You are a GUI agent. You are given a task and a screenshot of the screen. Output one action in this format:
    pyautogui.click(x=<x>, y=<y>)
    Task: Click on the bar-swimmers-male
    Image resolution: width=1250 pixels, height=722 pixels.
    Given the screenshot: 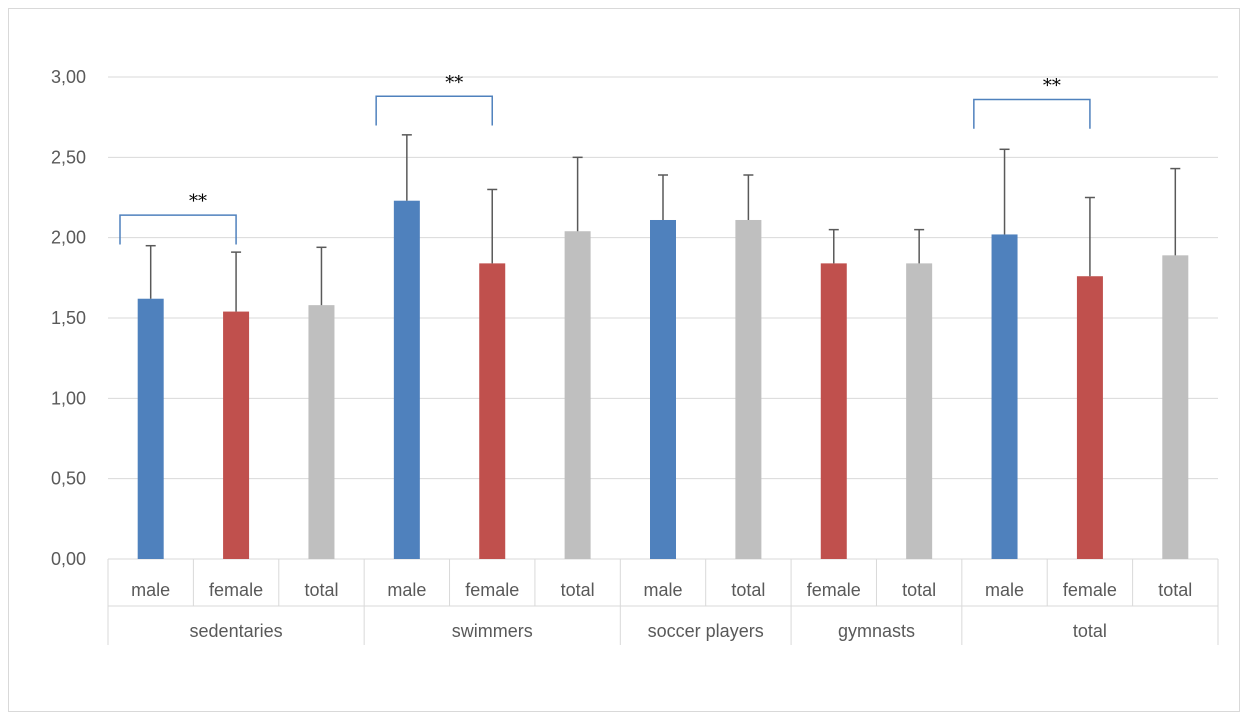 What is the action you would take?
    pyautogui.click(x=406, y=380)
    